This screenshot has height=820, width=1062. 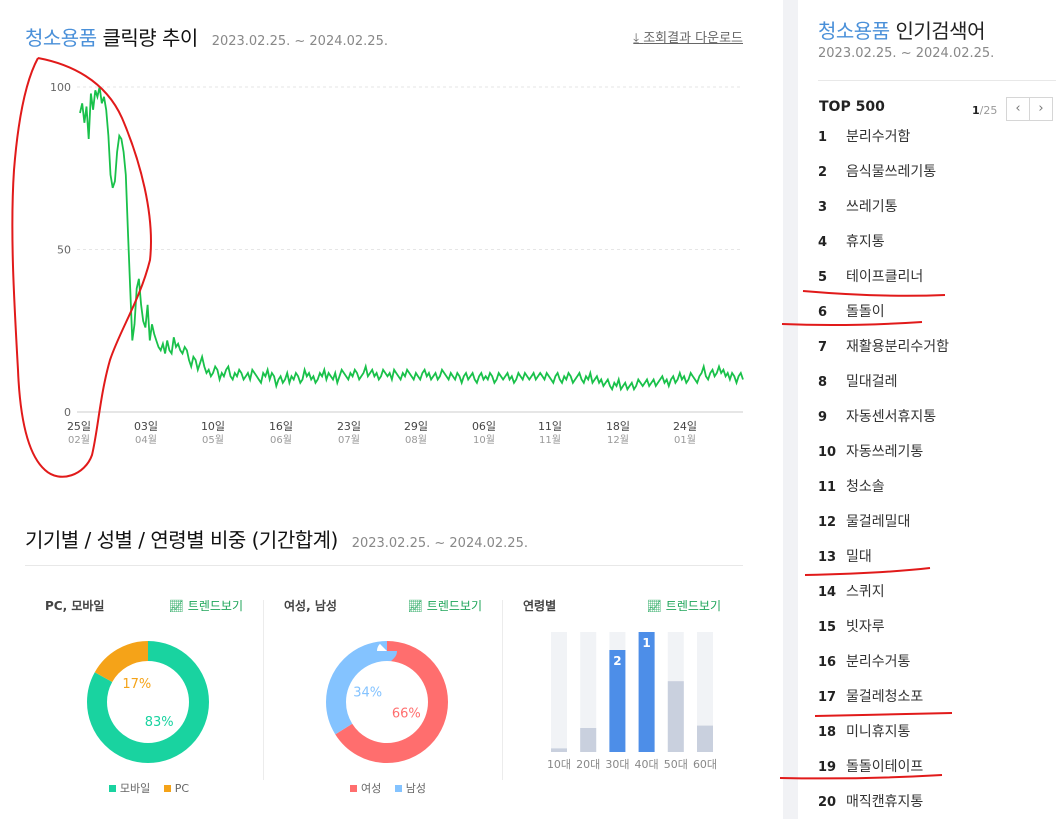 What do you see at coordinates (823, 242) in the screenshot?
I see `keyword-rank: 4` at bounding box center [823, 242].